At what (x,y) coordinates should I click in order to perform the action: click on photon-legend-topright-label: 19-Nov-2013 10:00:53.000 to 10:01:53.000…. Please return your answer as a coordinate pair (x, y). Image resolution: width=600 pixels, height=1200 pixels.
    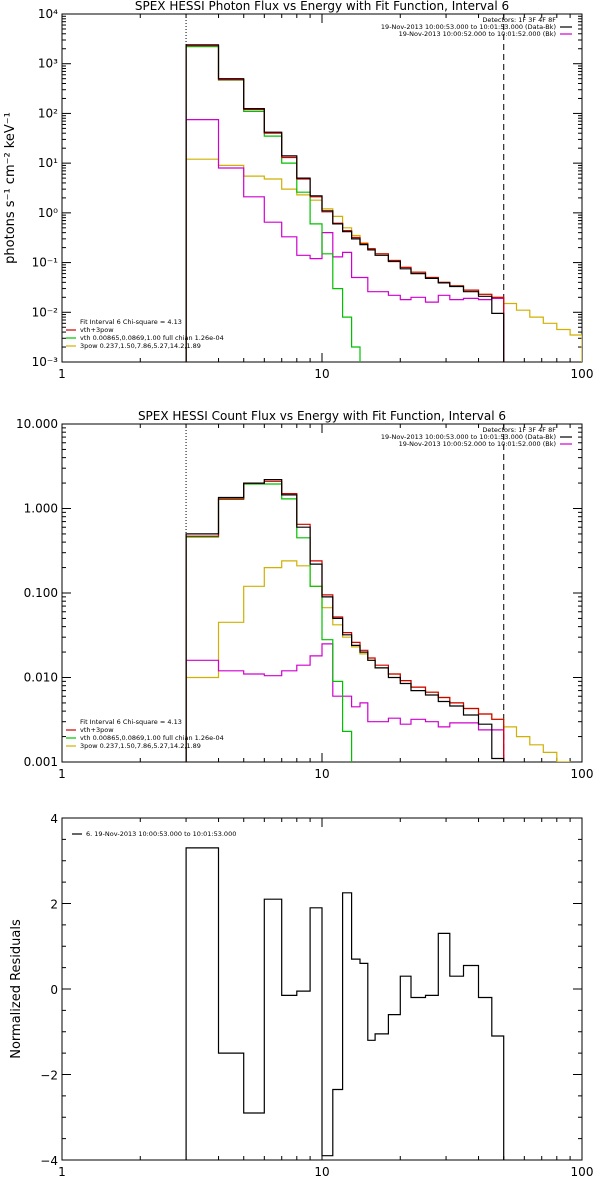
    Looking at the image, I should click on (468, 27).